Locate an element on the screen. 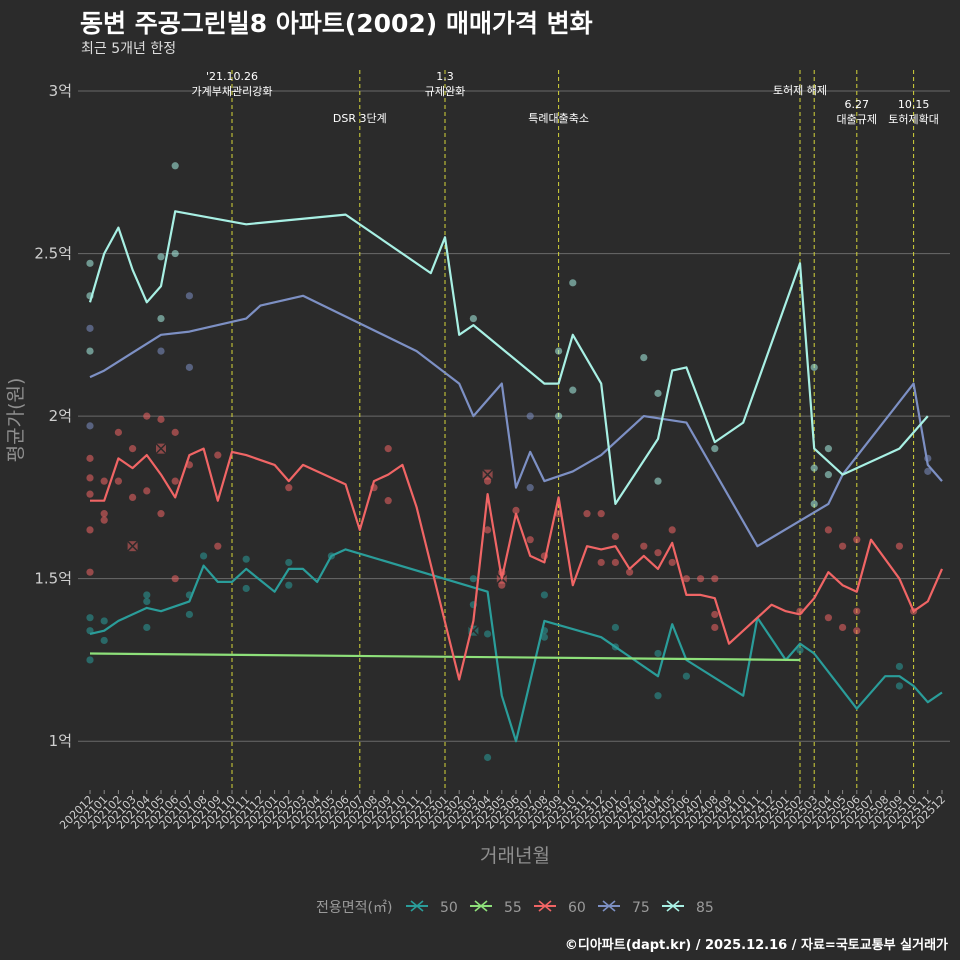  event-label: 1.3 is located at coordinates (445, 76).